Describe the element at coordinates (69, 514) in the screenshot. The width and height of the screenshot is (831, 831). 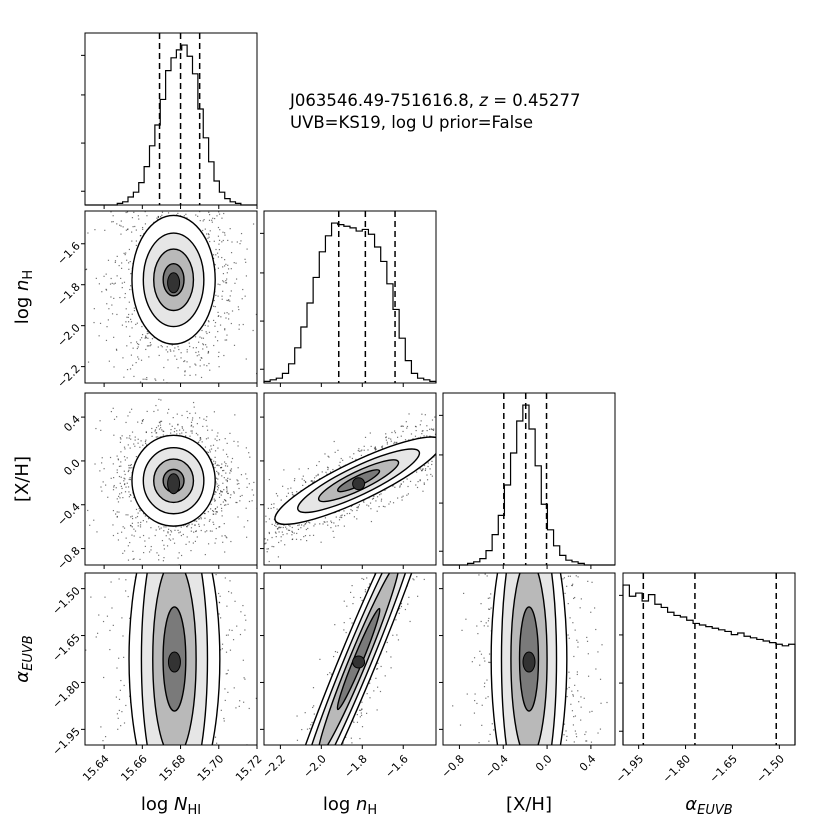
I see `y-tick-label: −0.4` at that location.